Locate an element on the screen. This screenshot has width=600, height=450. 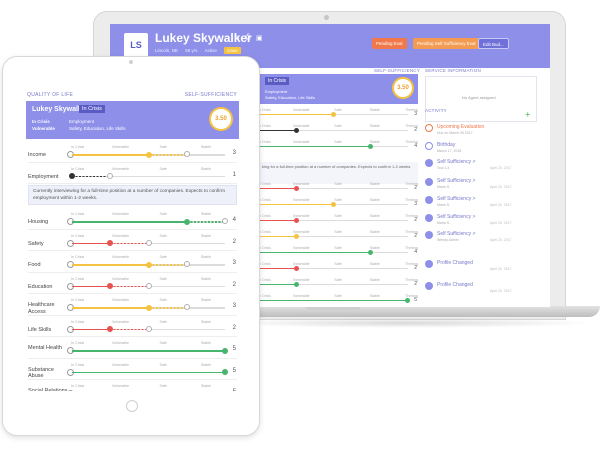
edit-icon: ✎ is located at coordinates (237, 38).